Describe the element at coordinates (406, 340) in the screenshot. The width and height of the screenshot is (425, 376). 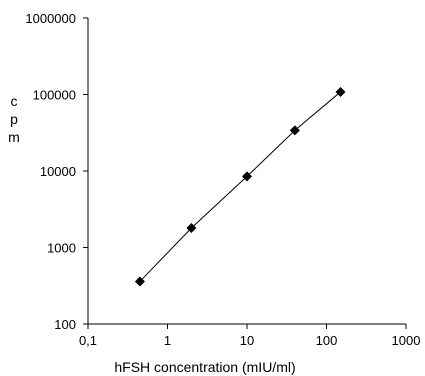
I see `x-tick-label: 1000` at that location.